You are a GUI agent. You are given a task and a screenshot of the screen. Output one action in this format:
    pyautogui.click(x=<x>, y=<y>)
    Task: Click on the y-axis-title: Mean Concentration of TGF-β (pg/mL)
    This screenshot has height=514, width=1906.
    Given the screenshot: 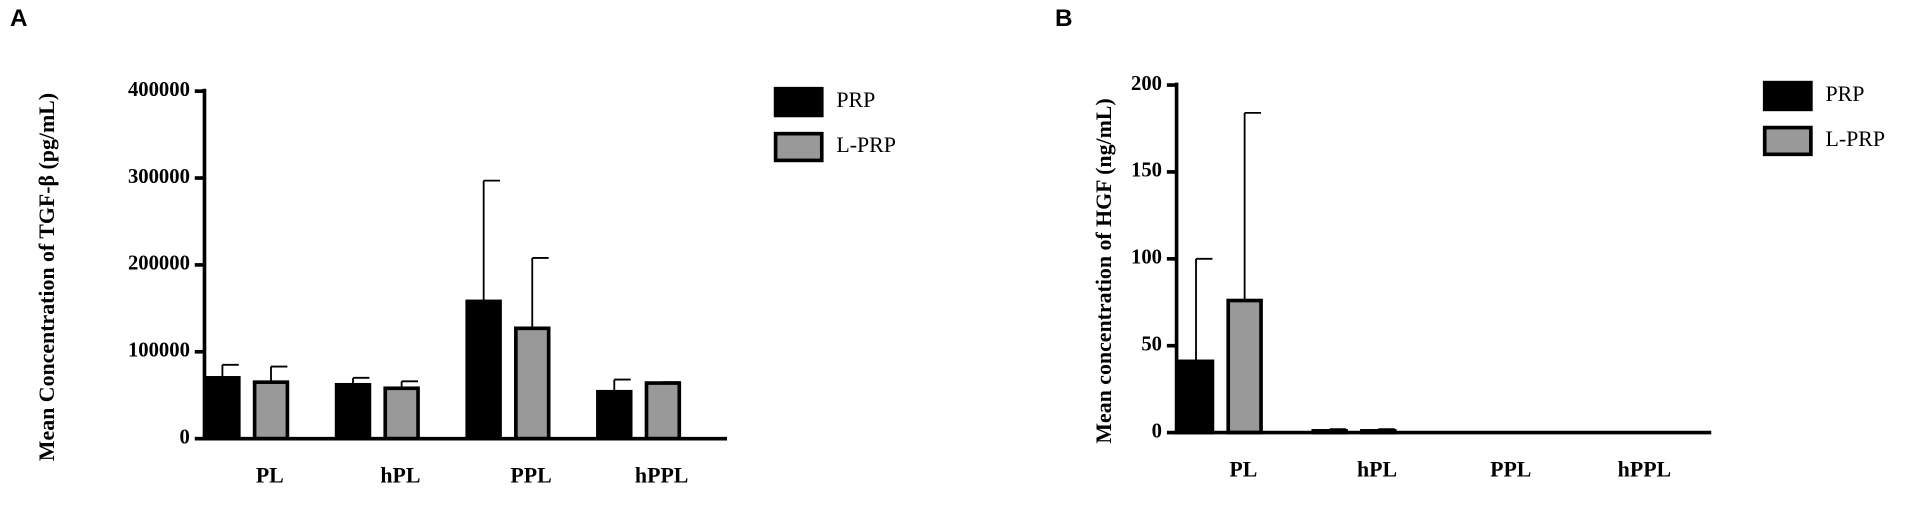 What is the action you would take?
    pyautogui.click(x=47, y=277)
    